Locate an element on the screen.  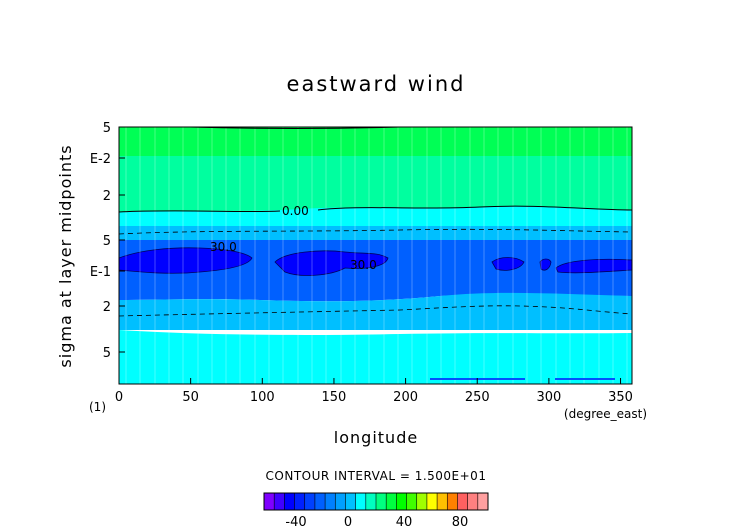
contour-label-zero: 0.00 is located at coordinates (295, 211).